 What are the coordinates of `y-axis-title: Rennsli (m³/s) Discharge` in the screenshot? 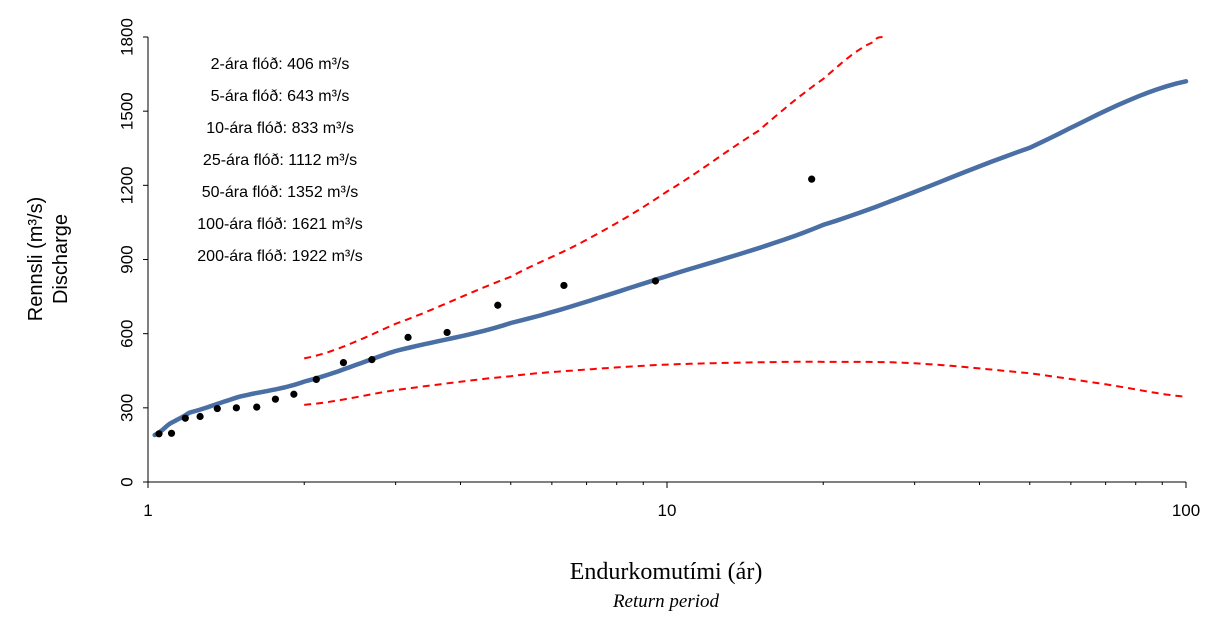 It's located at (48, 259).